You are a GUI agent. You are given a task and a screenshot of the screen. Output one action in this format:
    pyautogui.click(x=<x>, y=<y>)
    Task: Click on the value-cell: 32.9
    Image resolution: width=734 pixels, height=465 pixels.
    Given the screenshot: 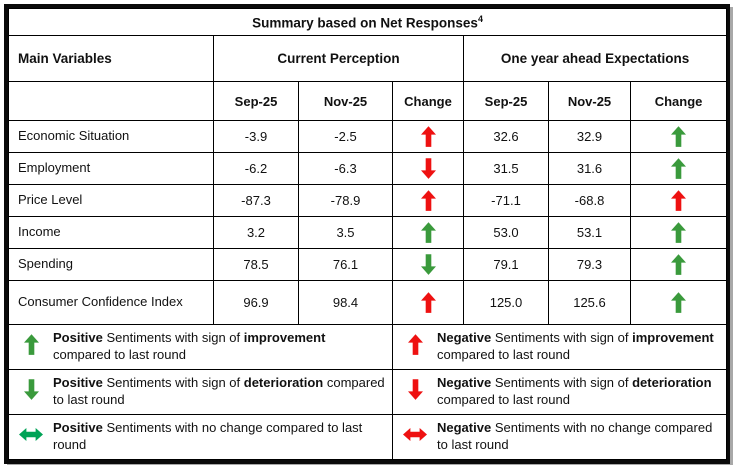 What is the action you would take?
    pyautogui.click(x=589, y=136)
    